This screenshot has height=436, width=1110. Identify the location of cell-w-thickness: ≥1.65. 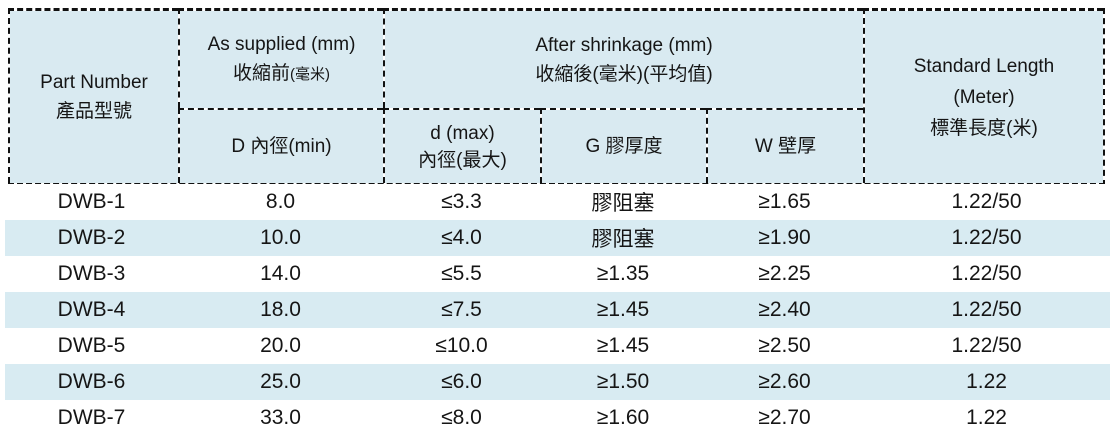
(784, 201).